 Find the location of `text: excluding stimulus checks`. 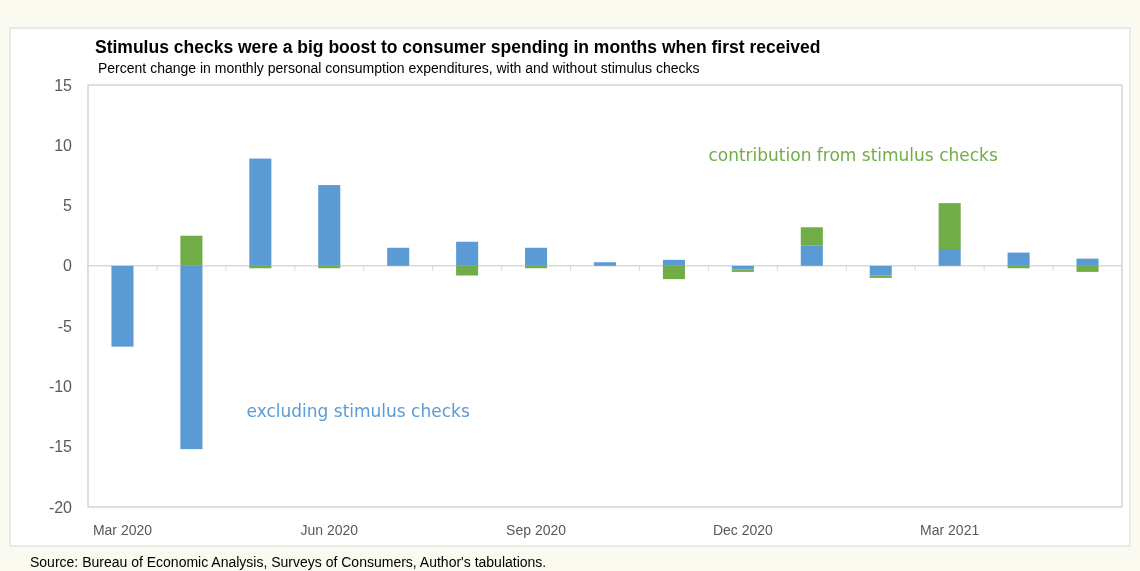

text: excluding stimulus checks is located at coordinates (358, 410).